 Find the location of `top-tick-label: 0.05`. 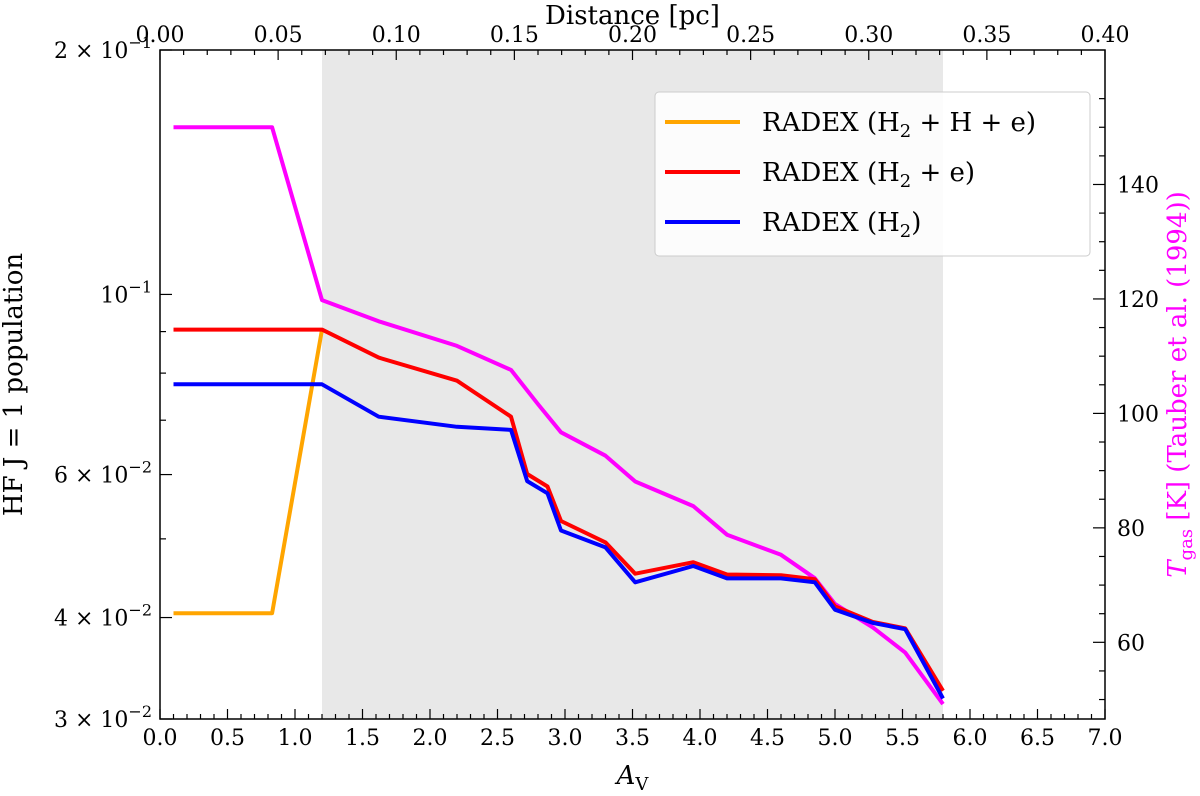

top-tick-label: 0.05 is located at coordinates (278, 35).